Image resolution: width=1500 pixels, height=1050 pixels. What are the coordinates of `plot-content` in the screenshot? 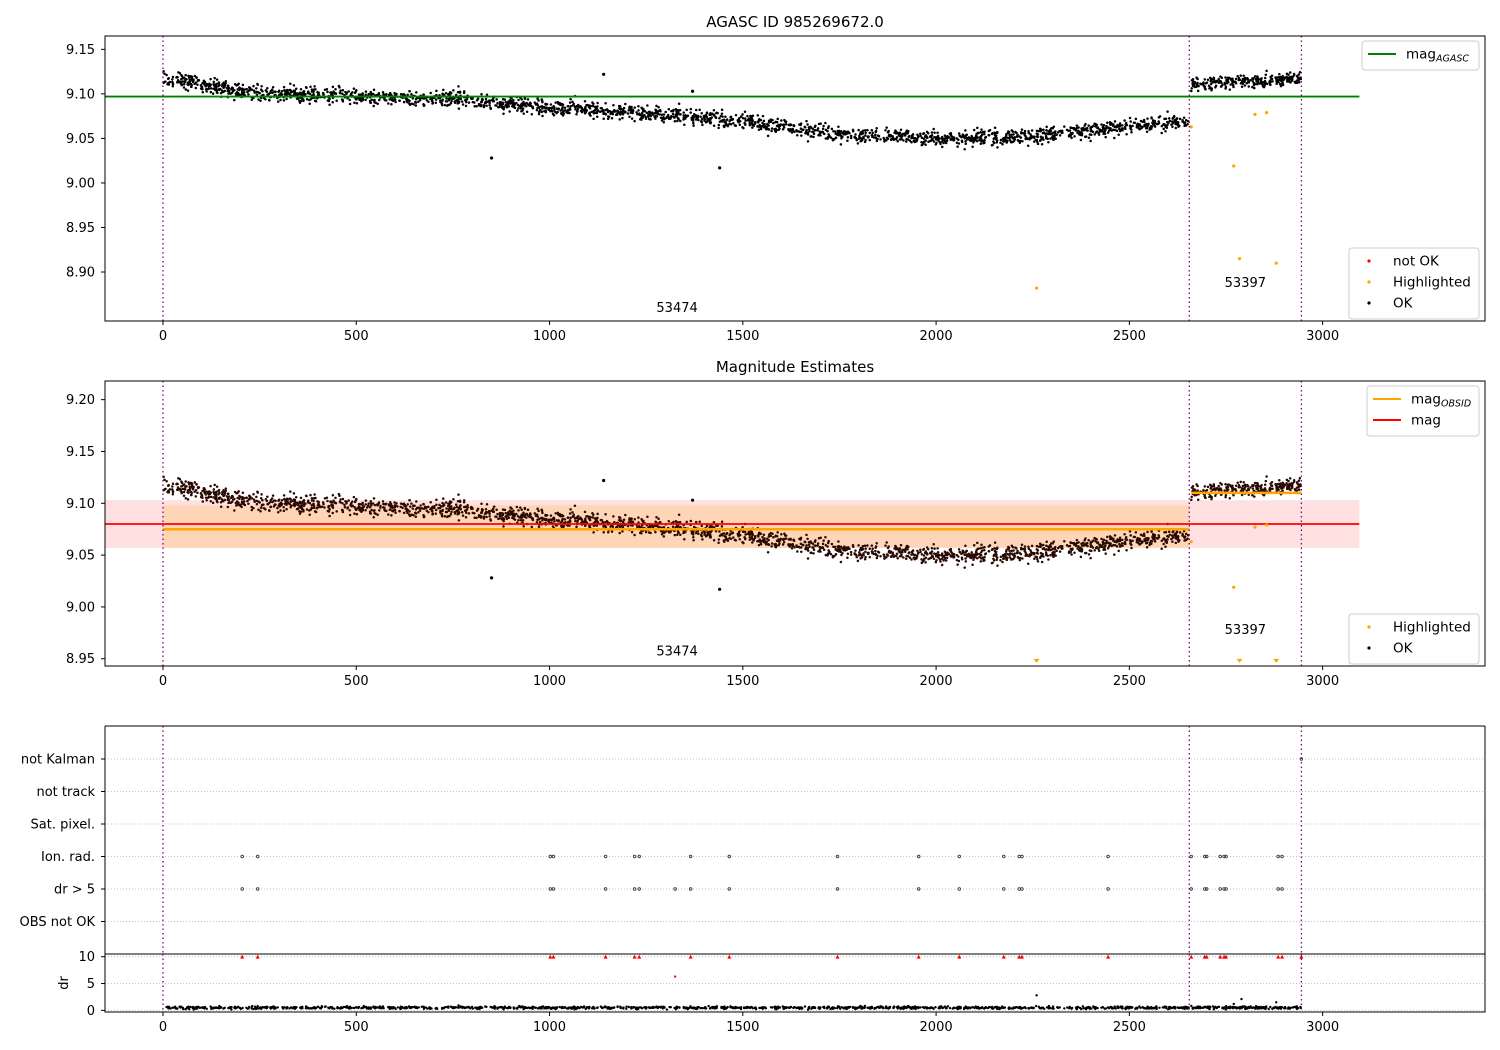 It's located at (732, 569).